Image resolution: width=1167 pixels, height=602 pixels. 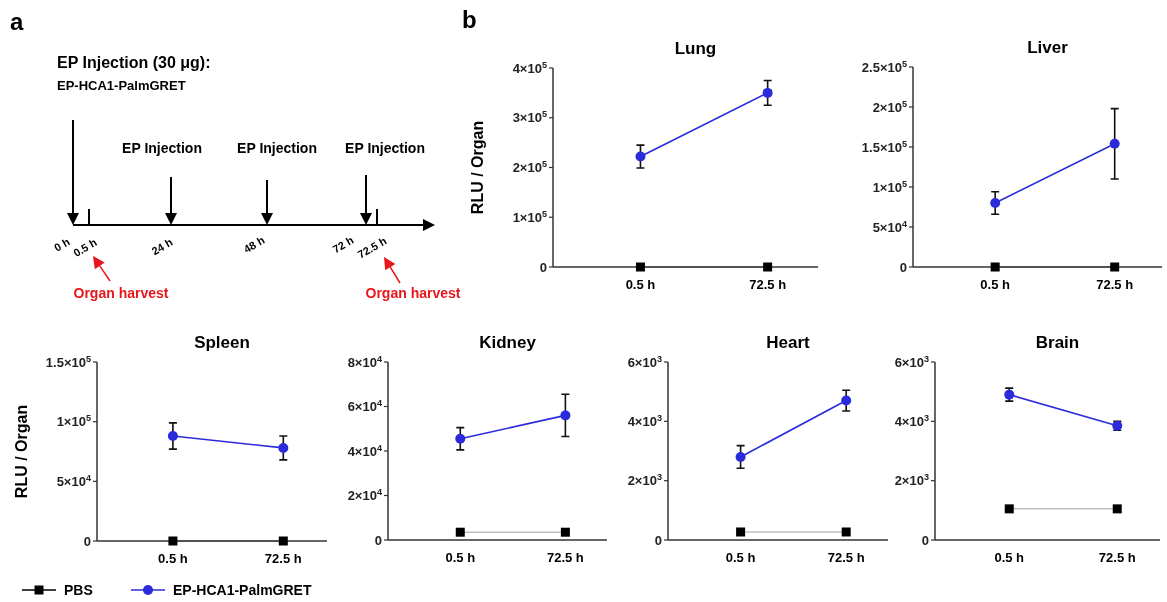 What do you see at coordinates (695, 48) in the screenshot?
I see `chart-title: Lung` at bounding box center [695, 48].